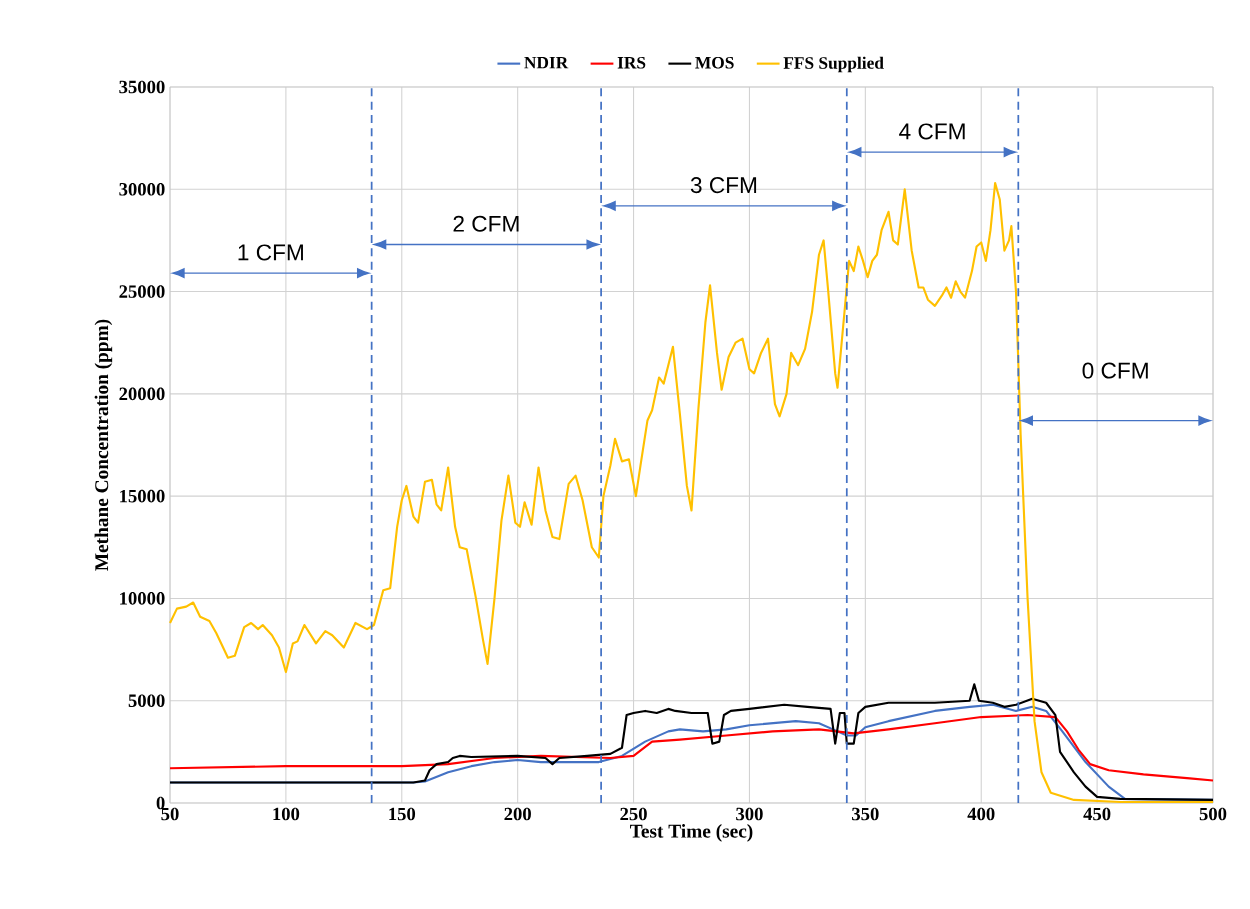 The image size is (1250, 909). Describe the element at coordinates (142, 598) in the screenshot. I see `y-tick-label: 10000` at that location.